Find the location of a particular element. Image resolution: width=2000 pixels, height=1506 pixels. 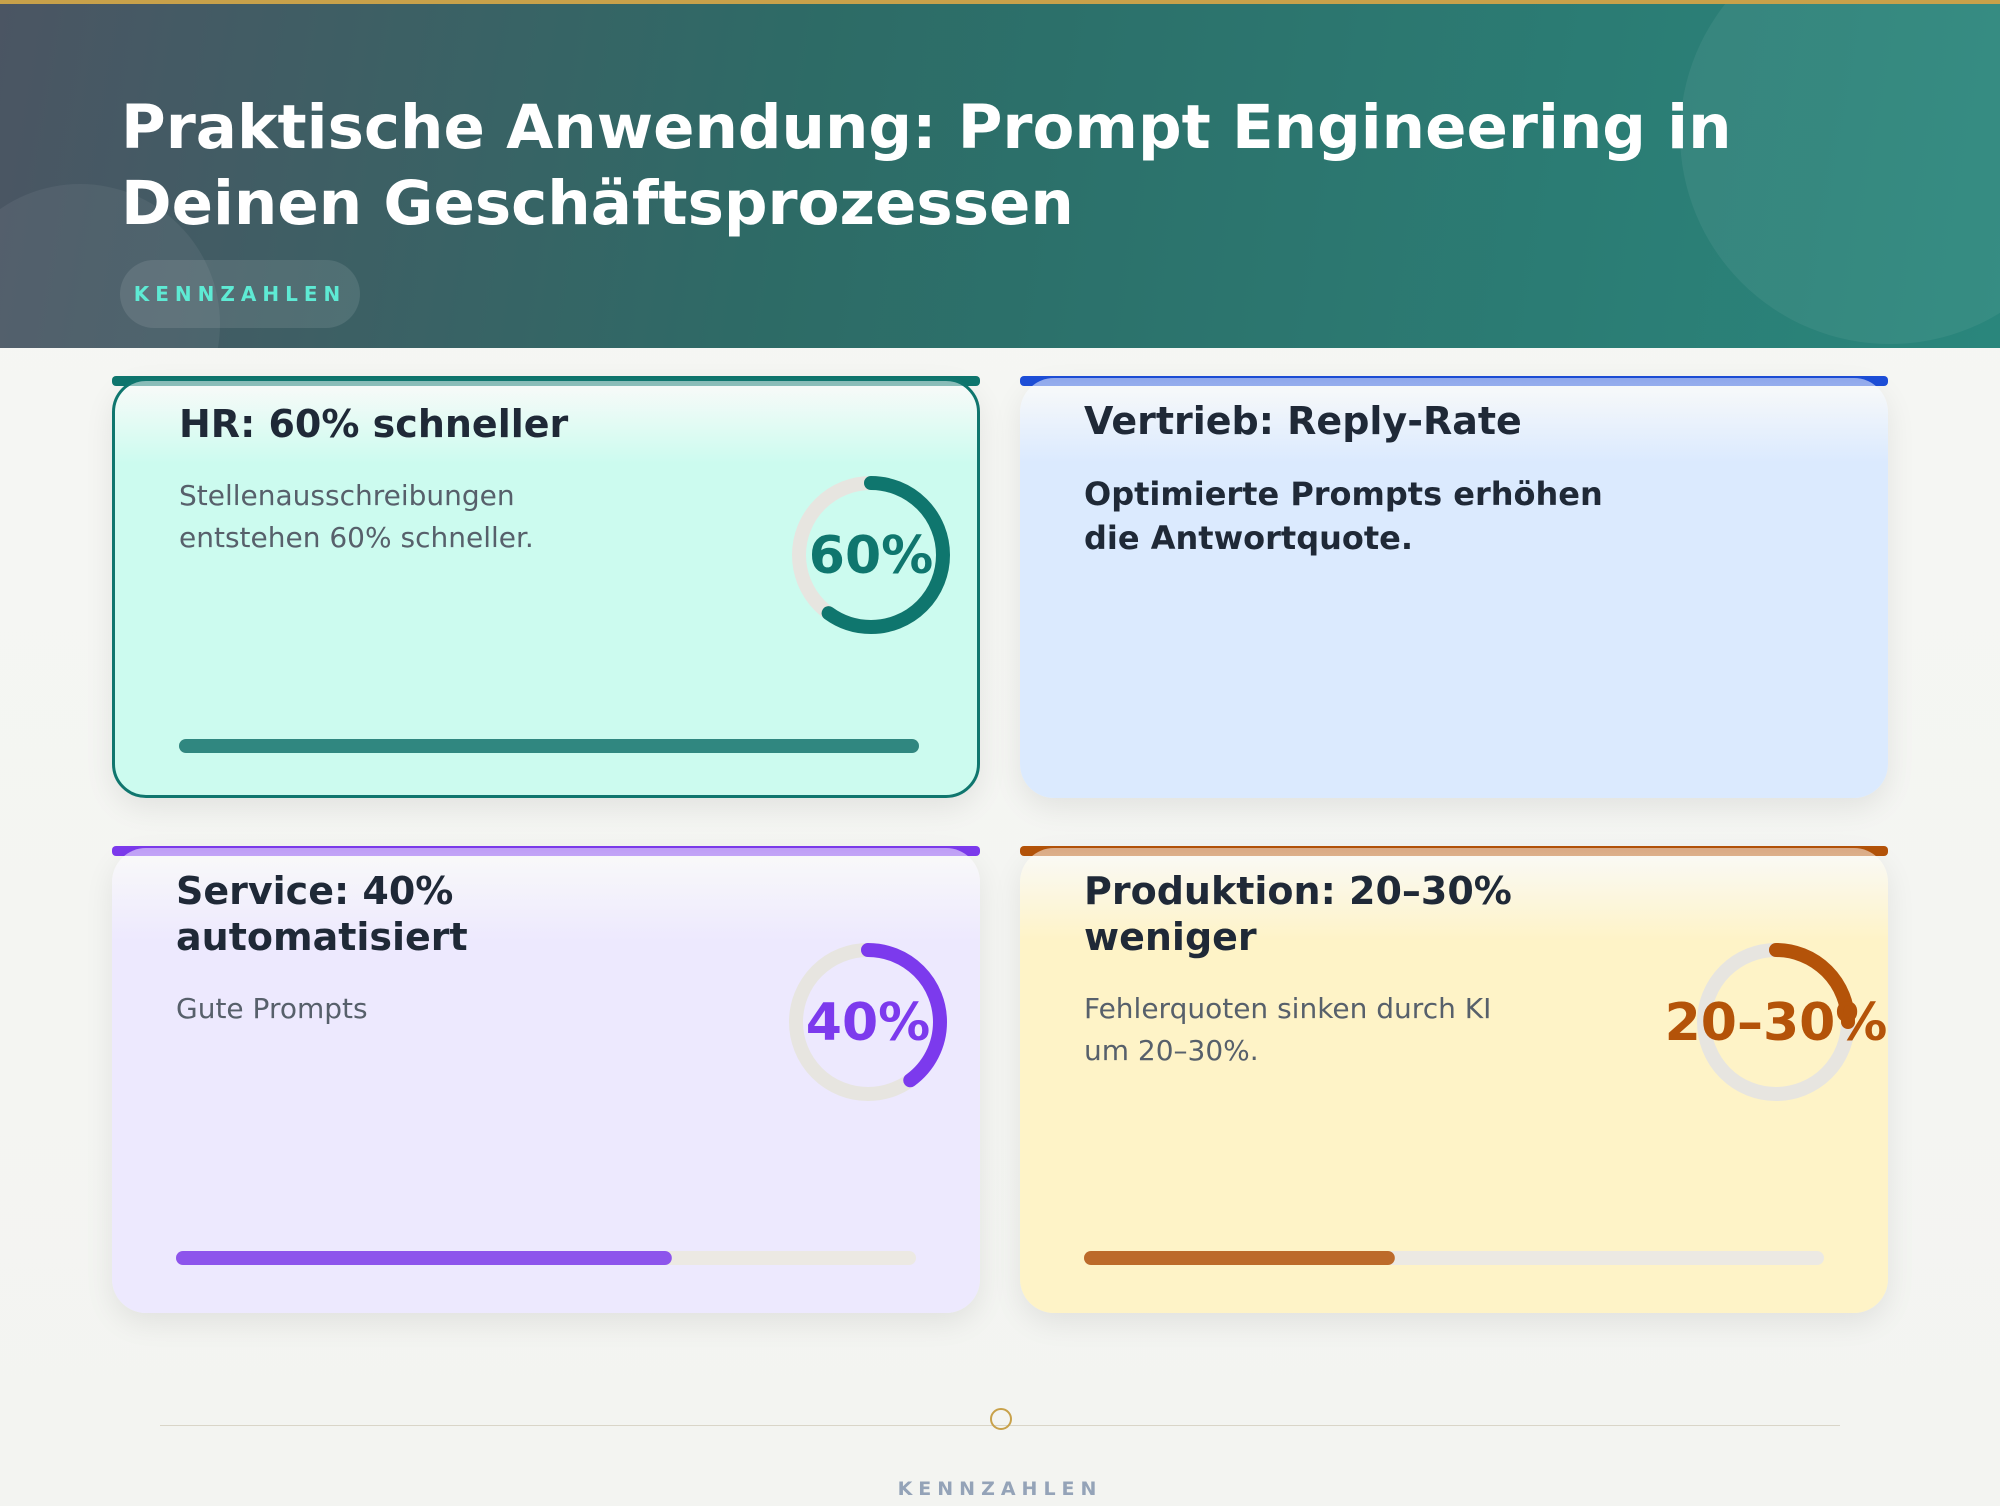

card-title: HR: 60% schneller is located at coordinates (374, 424).